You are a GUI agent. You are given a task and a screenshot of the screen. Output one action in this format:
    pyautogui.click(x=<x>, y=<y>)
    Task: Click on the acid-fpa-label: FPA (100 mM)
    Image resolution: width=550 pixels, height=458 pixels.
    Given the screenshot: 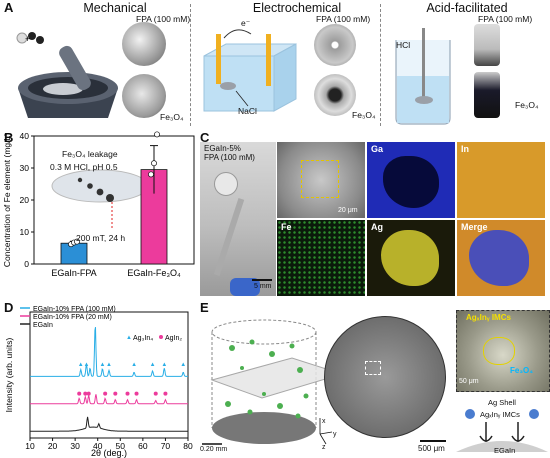 What is the action you would take?
    pyautogui.click(x=505, y=19)
    